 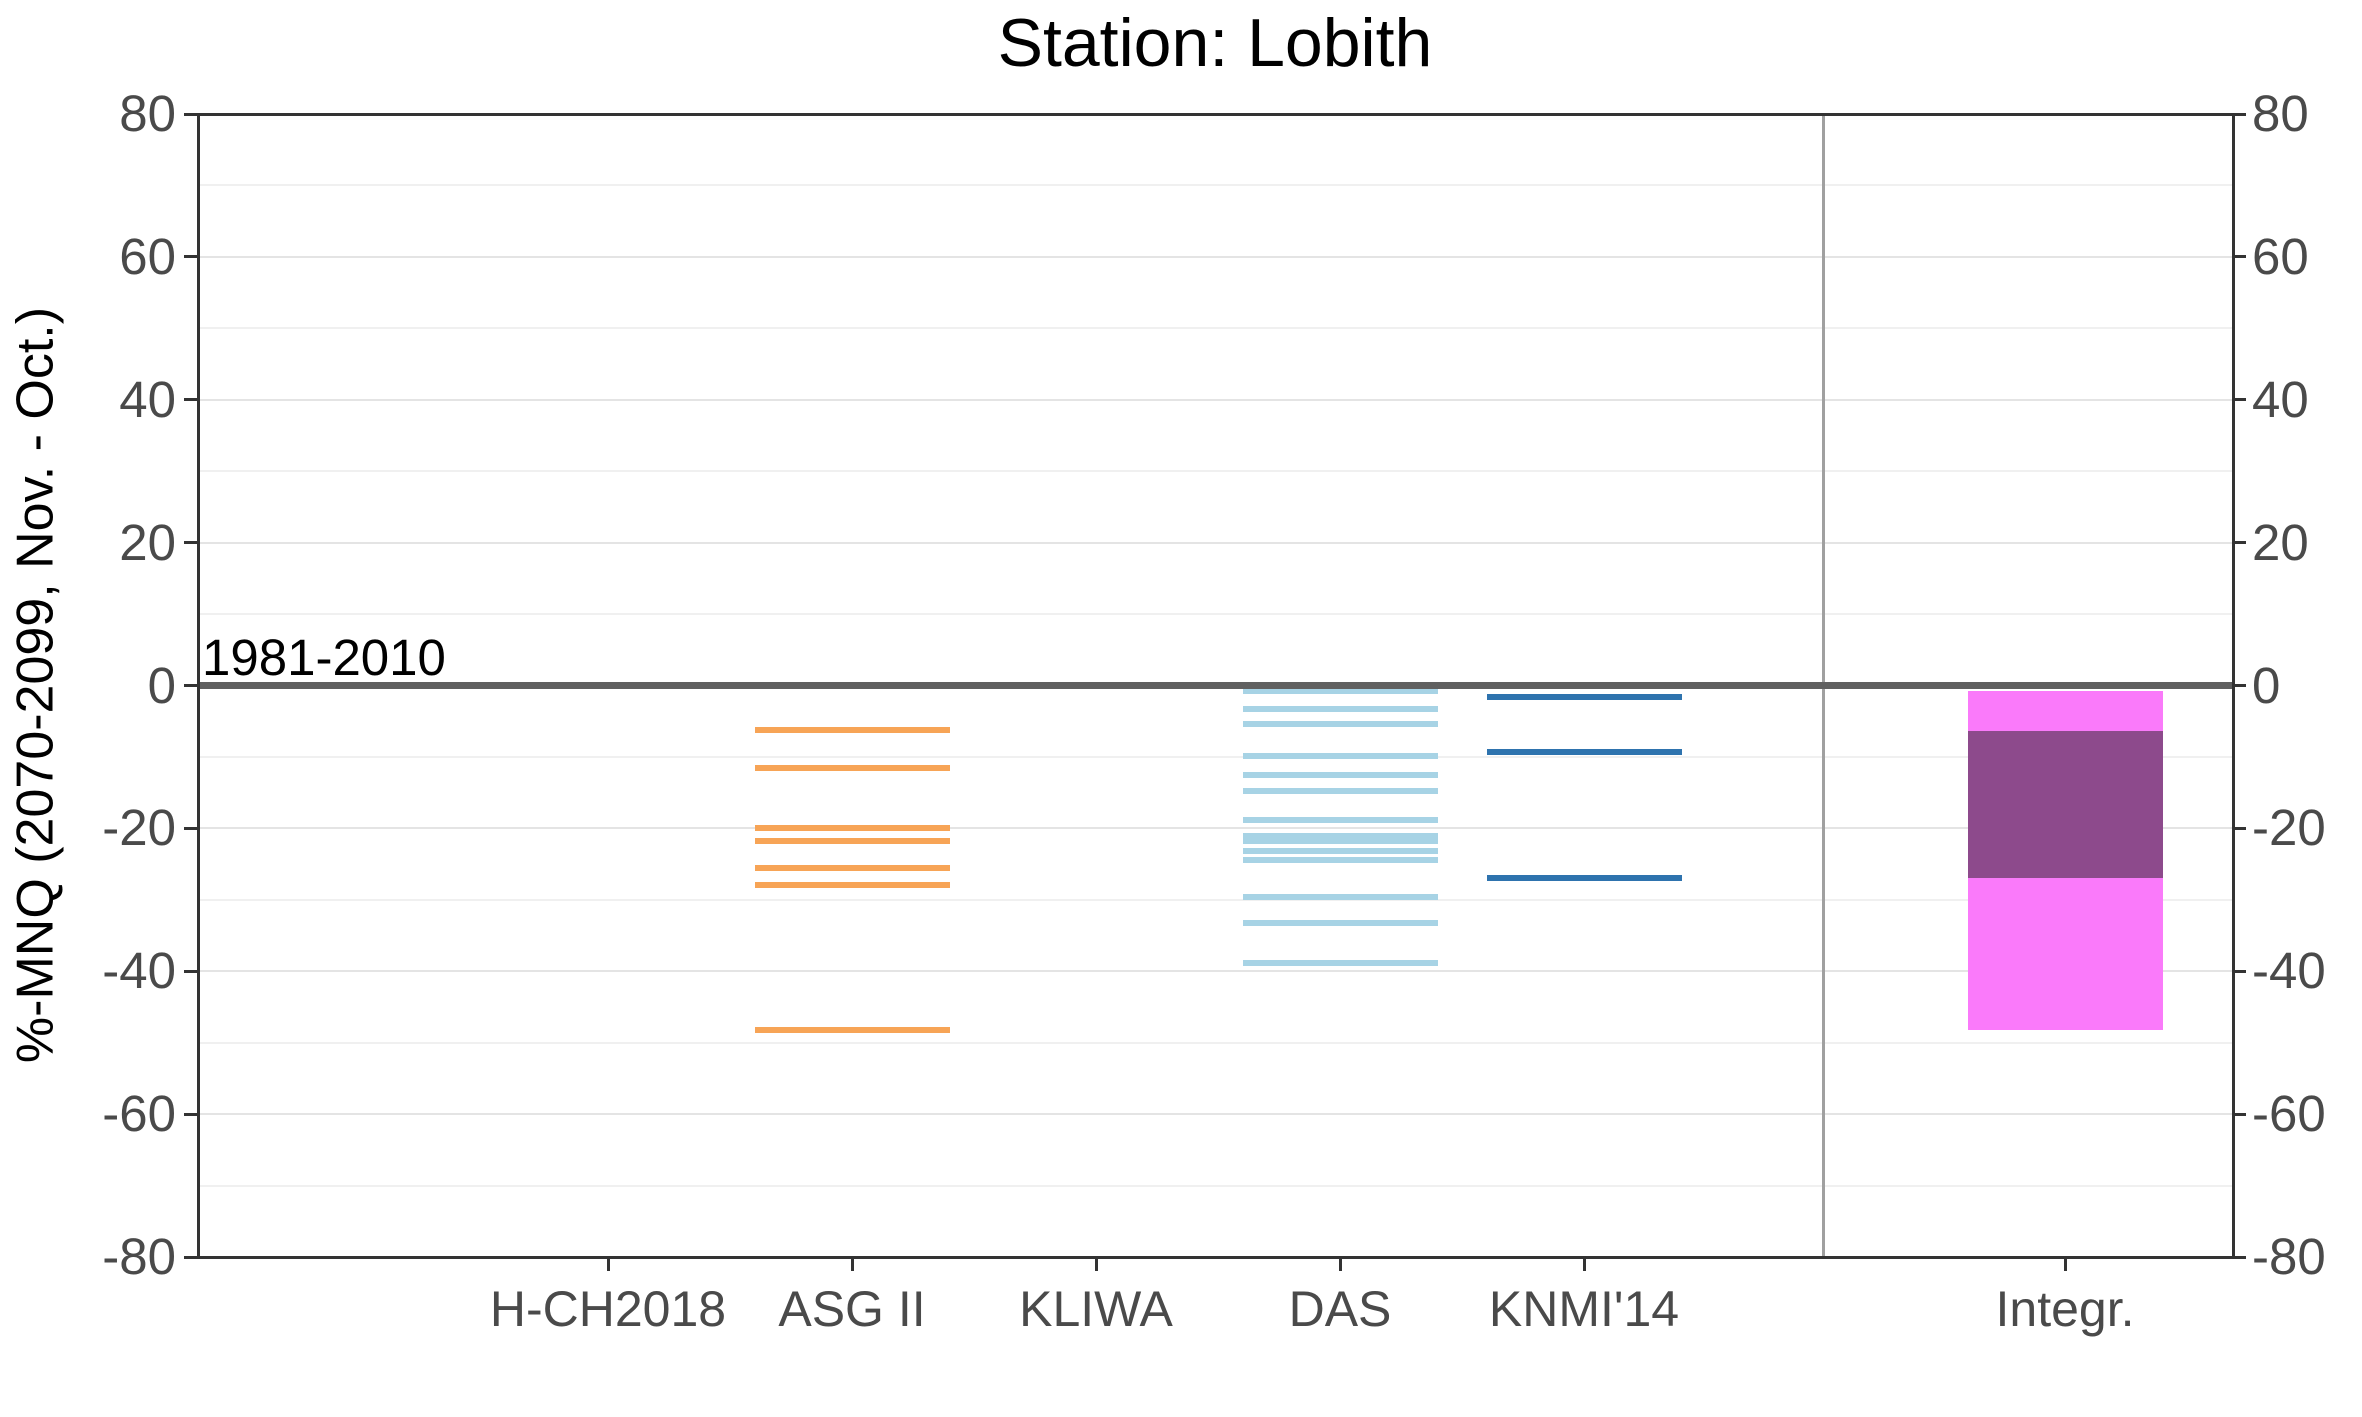 I want to click on y-tick-label-left: 20, so click(x=147, y=542).